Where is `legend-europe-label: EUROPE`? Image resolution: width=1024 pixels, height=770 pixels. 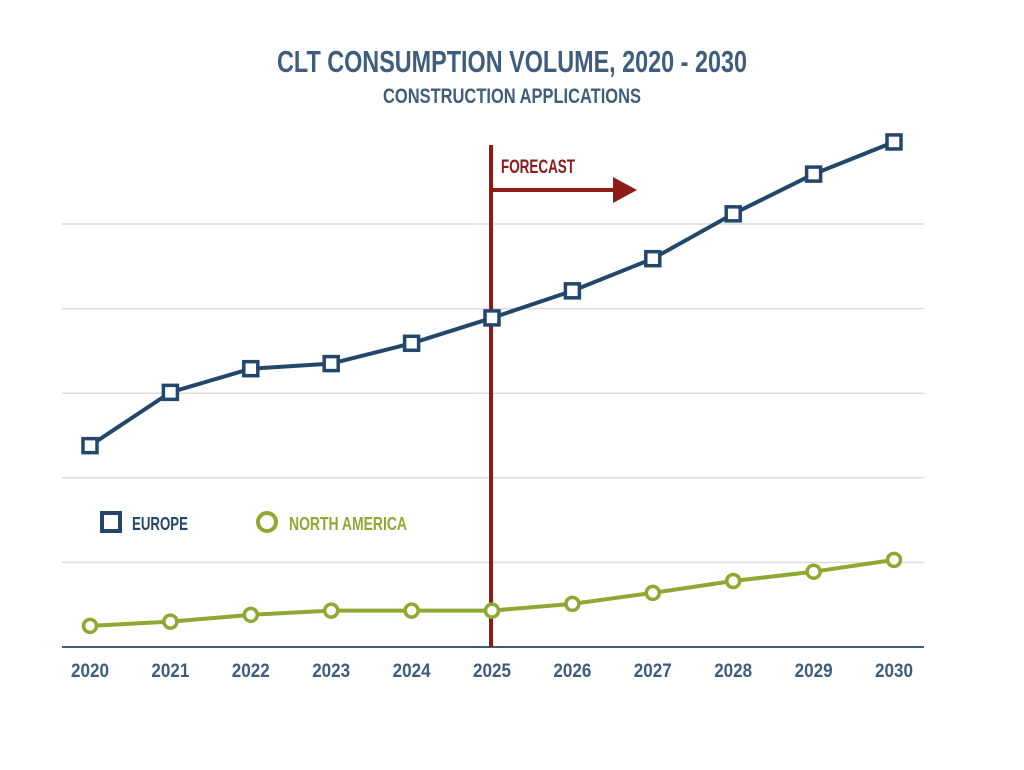
legend-europe-label: EUROPE is located at coordinates (160, 524).